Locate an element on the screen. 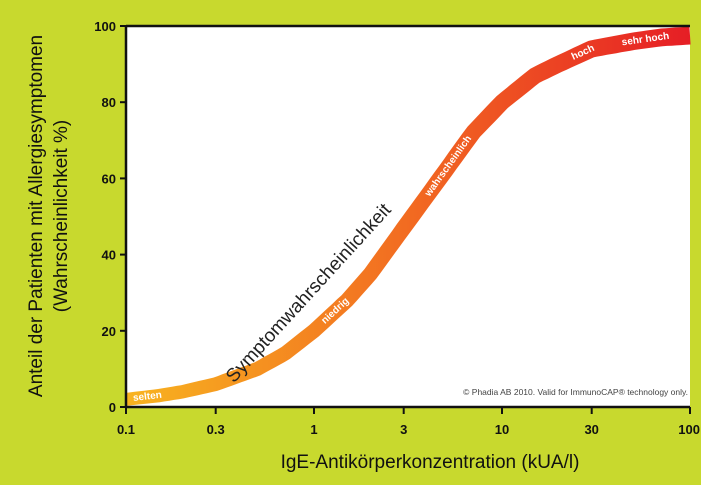 Image resolution: width=701 pixels, height=485 pixels. band-label-0: selten is located at coordinates (147, 397).